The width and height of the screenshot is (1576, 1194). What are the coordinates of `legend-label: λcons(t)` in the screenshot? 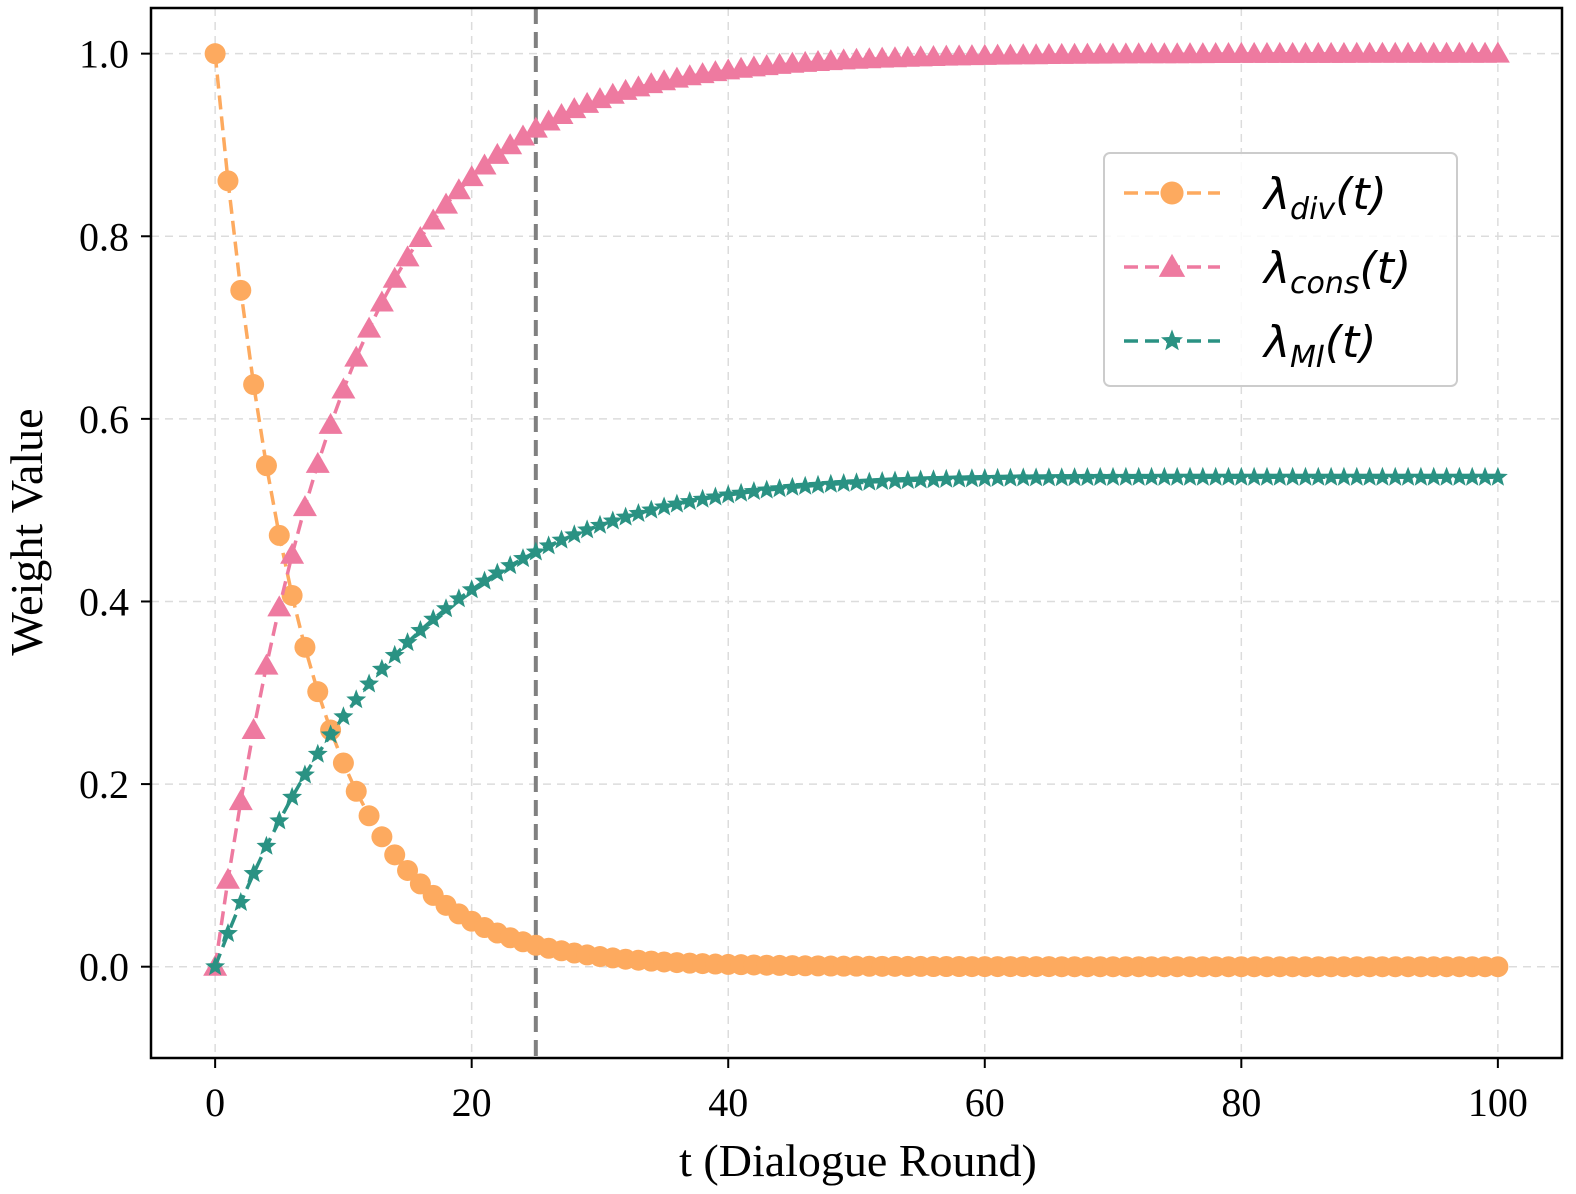 It's located at (1336, 272).